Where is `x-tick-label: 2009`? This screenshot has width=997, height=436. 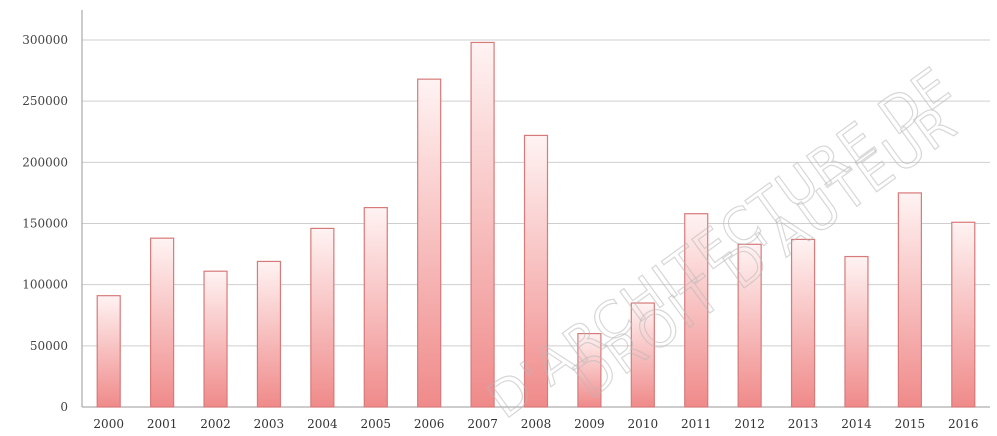 x-tick-label: 2009 is located at coordinates (589, 424).